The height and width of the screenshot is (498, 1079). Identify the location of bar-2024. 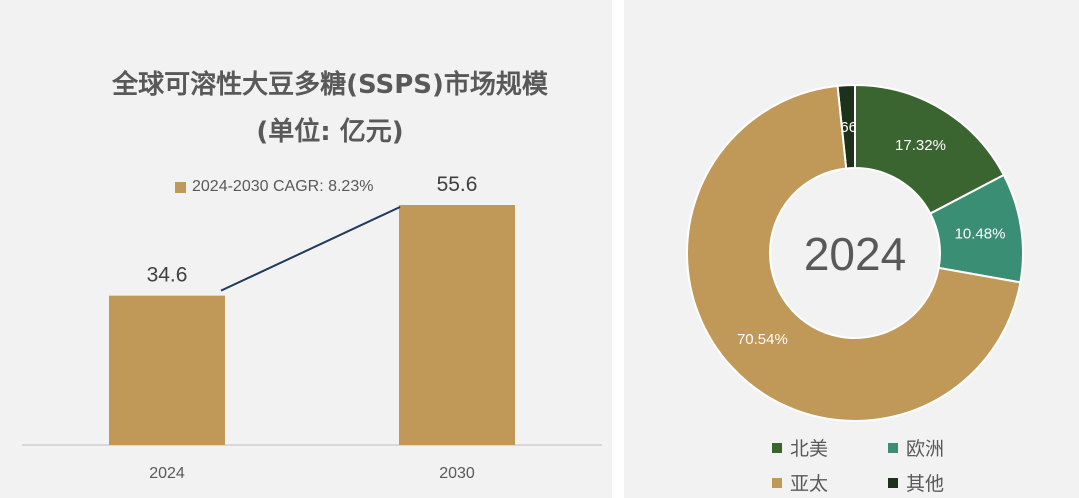
(167, 370).